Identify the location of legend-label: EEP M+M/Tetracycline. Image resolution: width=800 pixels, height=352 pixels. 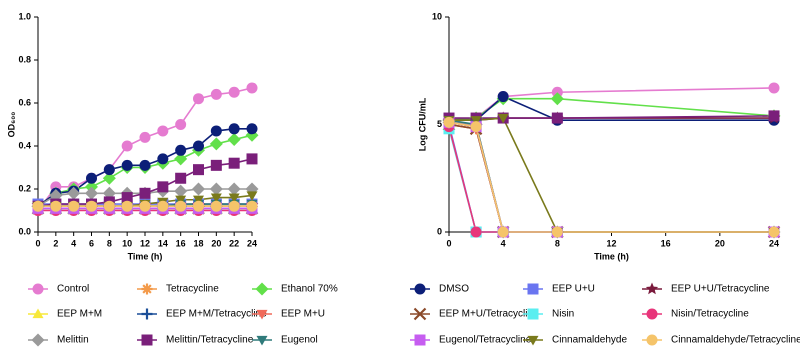
(216, 314).